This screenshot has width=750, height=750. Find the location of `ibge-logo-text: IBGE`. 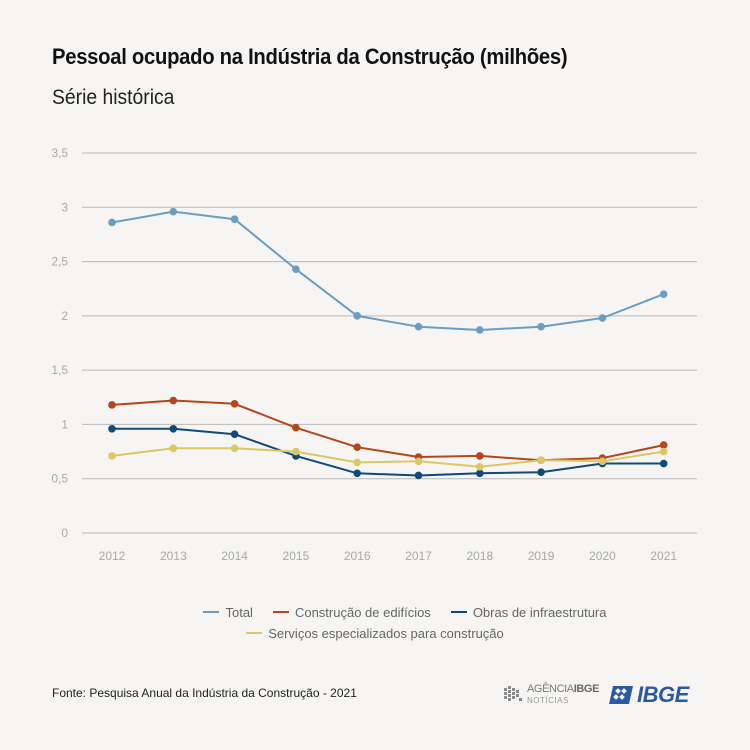

ibge-logo-text: IBGE is located at coordinates (663, 694).